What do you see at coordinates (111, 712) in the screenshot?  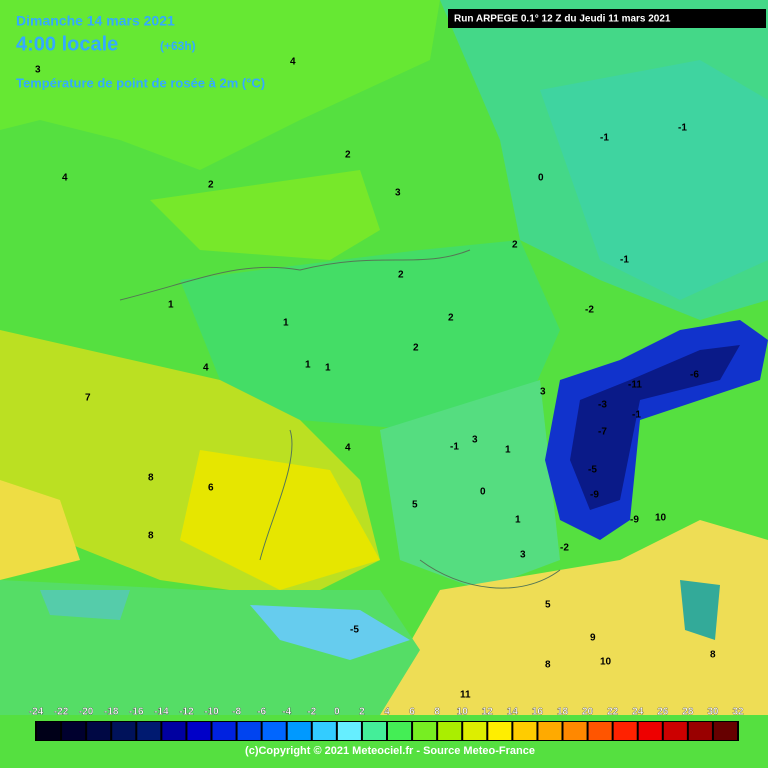 I see `scale-label: -18` at bounding box center [111, 712].